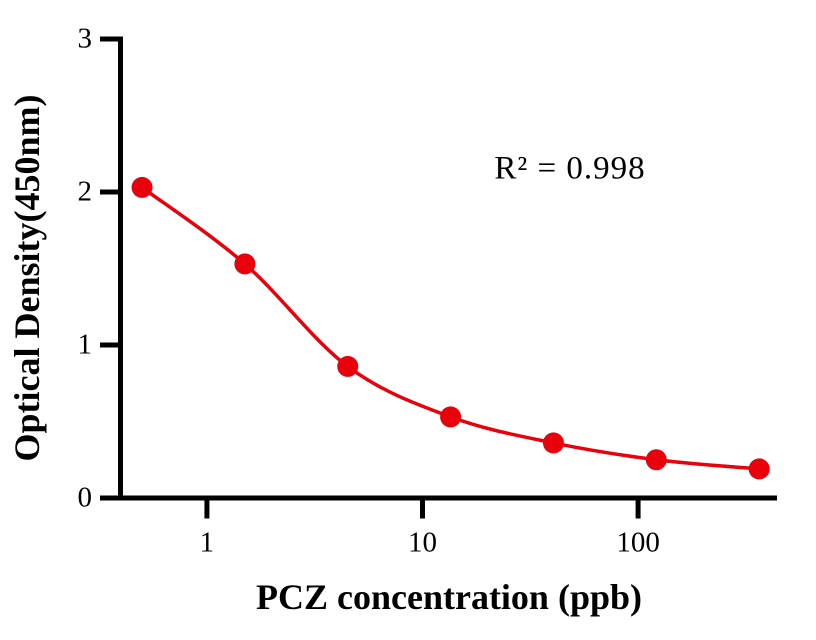  I want to click on x-tick-label: 10, so click(422, 542).